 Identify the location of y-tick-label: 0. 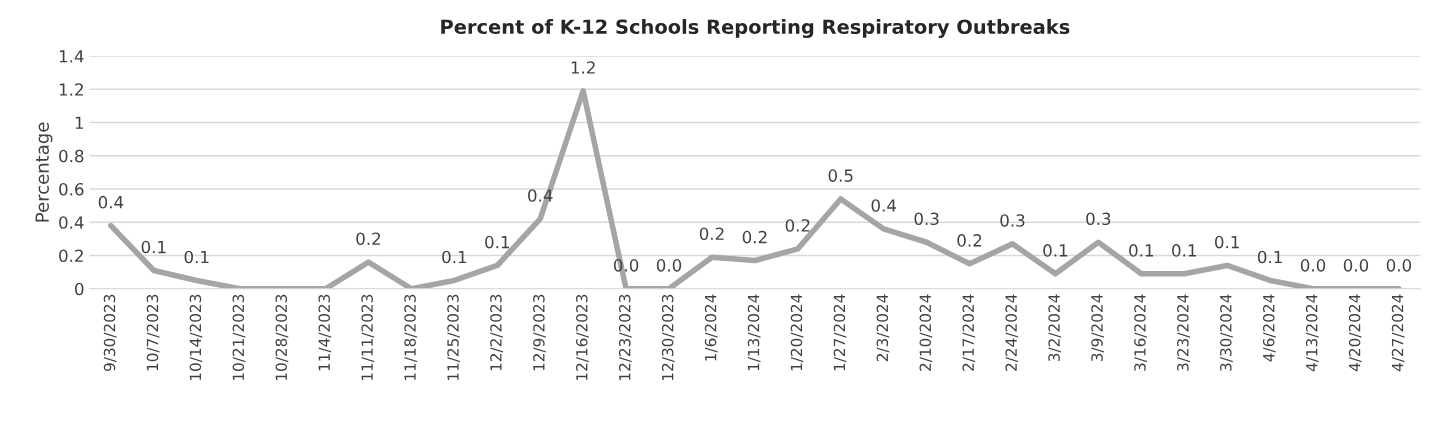
(79, 289).